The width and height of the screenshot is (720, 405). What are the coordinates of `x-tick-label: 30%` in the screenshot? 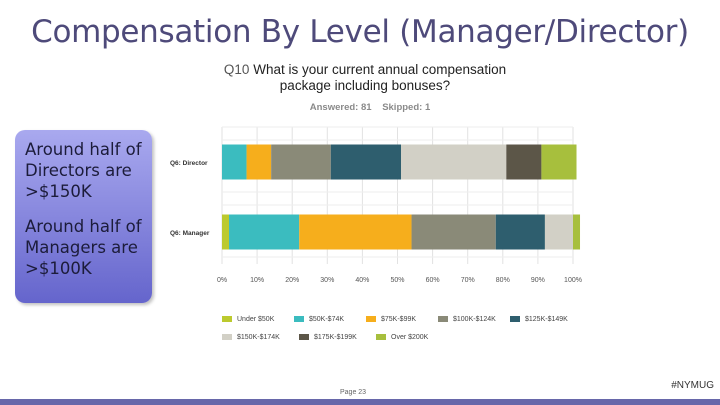 It's located at (327, 280).